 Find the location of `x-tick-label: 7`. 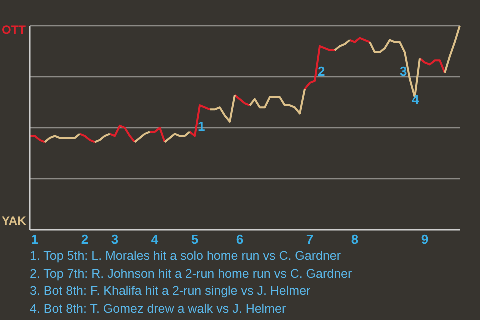

x-tick-label: 7 is located at coordinates (310, 240).